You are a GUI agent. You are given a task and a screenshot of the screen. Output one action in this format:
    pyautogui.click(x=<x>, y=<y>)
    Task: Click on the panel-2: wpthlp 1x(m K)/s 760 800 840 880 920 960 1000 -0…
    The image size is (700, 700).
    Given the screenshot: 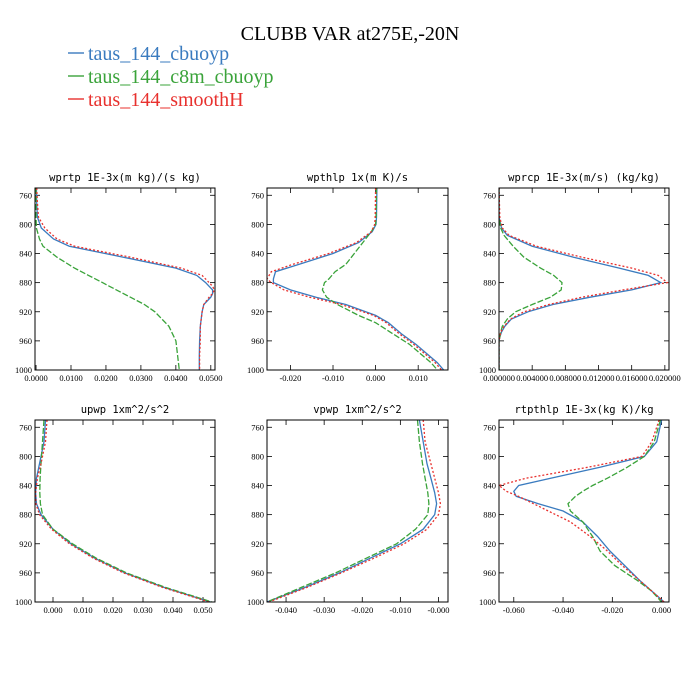 What is the action you would take?
    pyautogui.click(x=348, y=277)
    